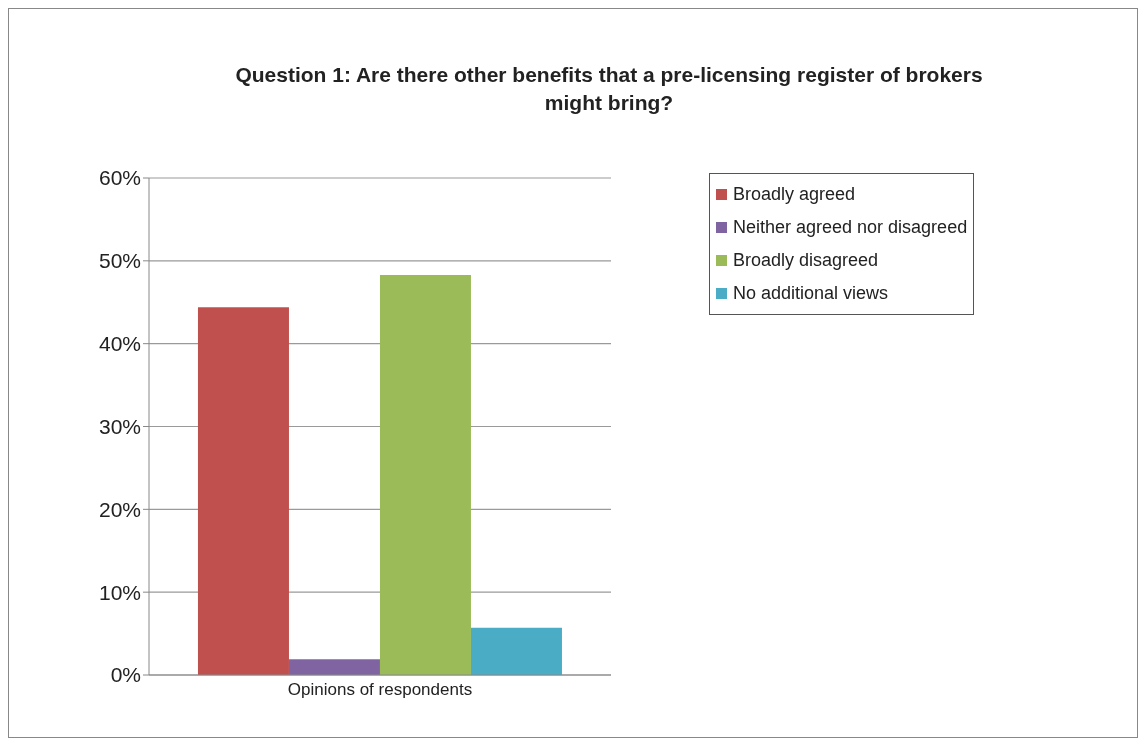 The width and height of the screenshot is (1147, 746). What do you see at coordinates (609, 89) in the screenshot?
I see `chart-title: Question 1: Are there other benefits that a pre-licensing register of brokers might bring?` at bounding box center [609, 89].